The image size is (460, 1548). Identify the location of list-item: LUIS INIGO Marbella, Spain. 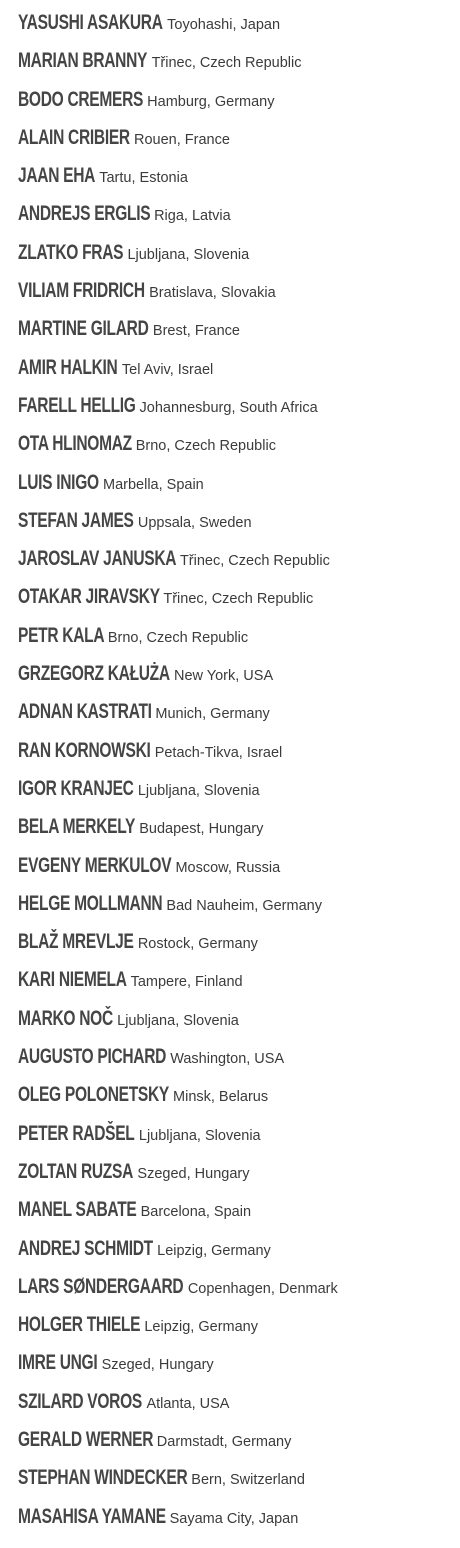
(178, 490).